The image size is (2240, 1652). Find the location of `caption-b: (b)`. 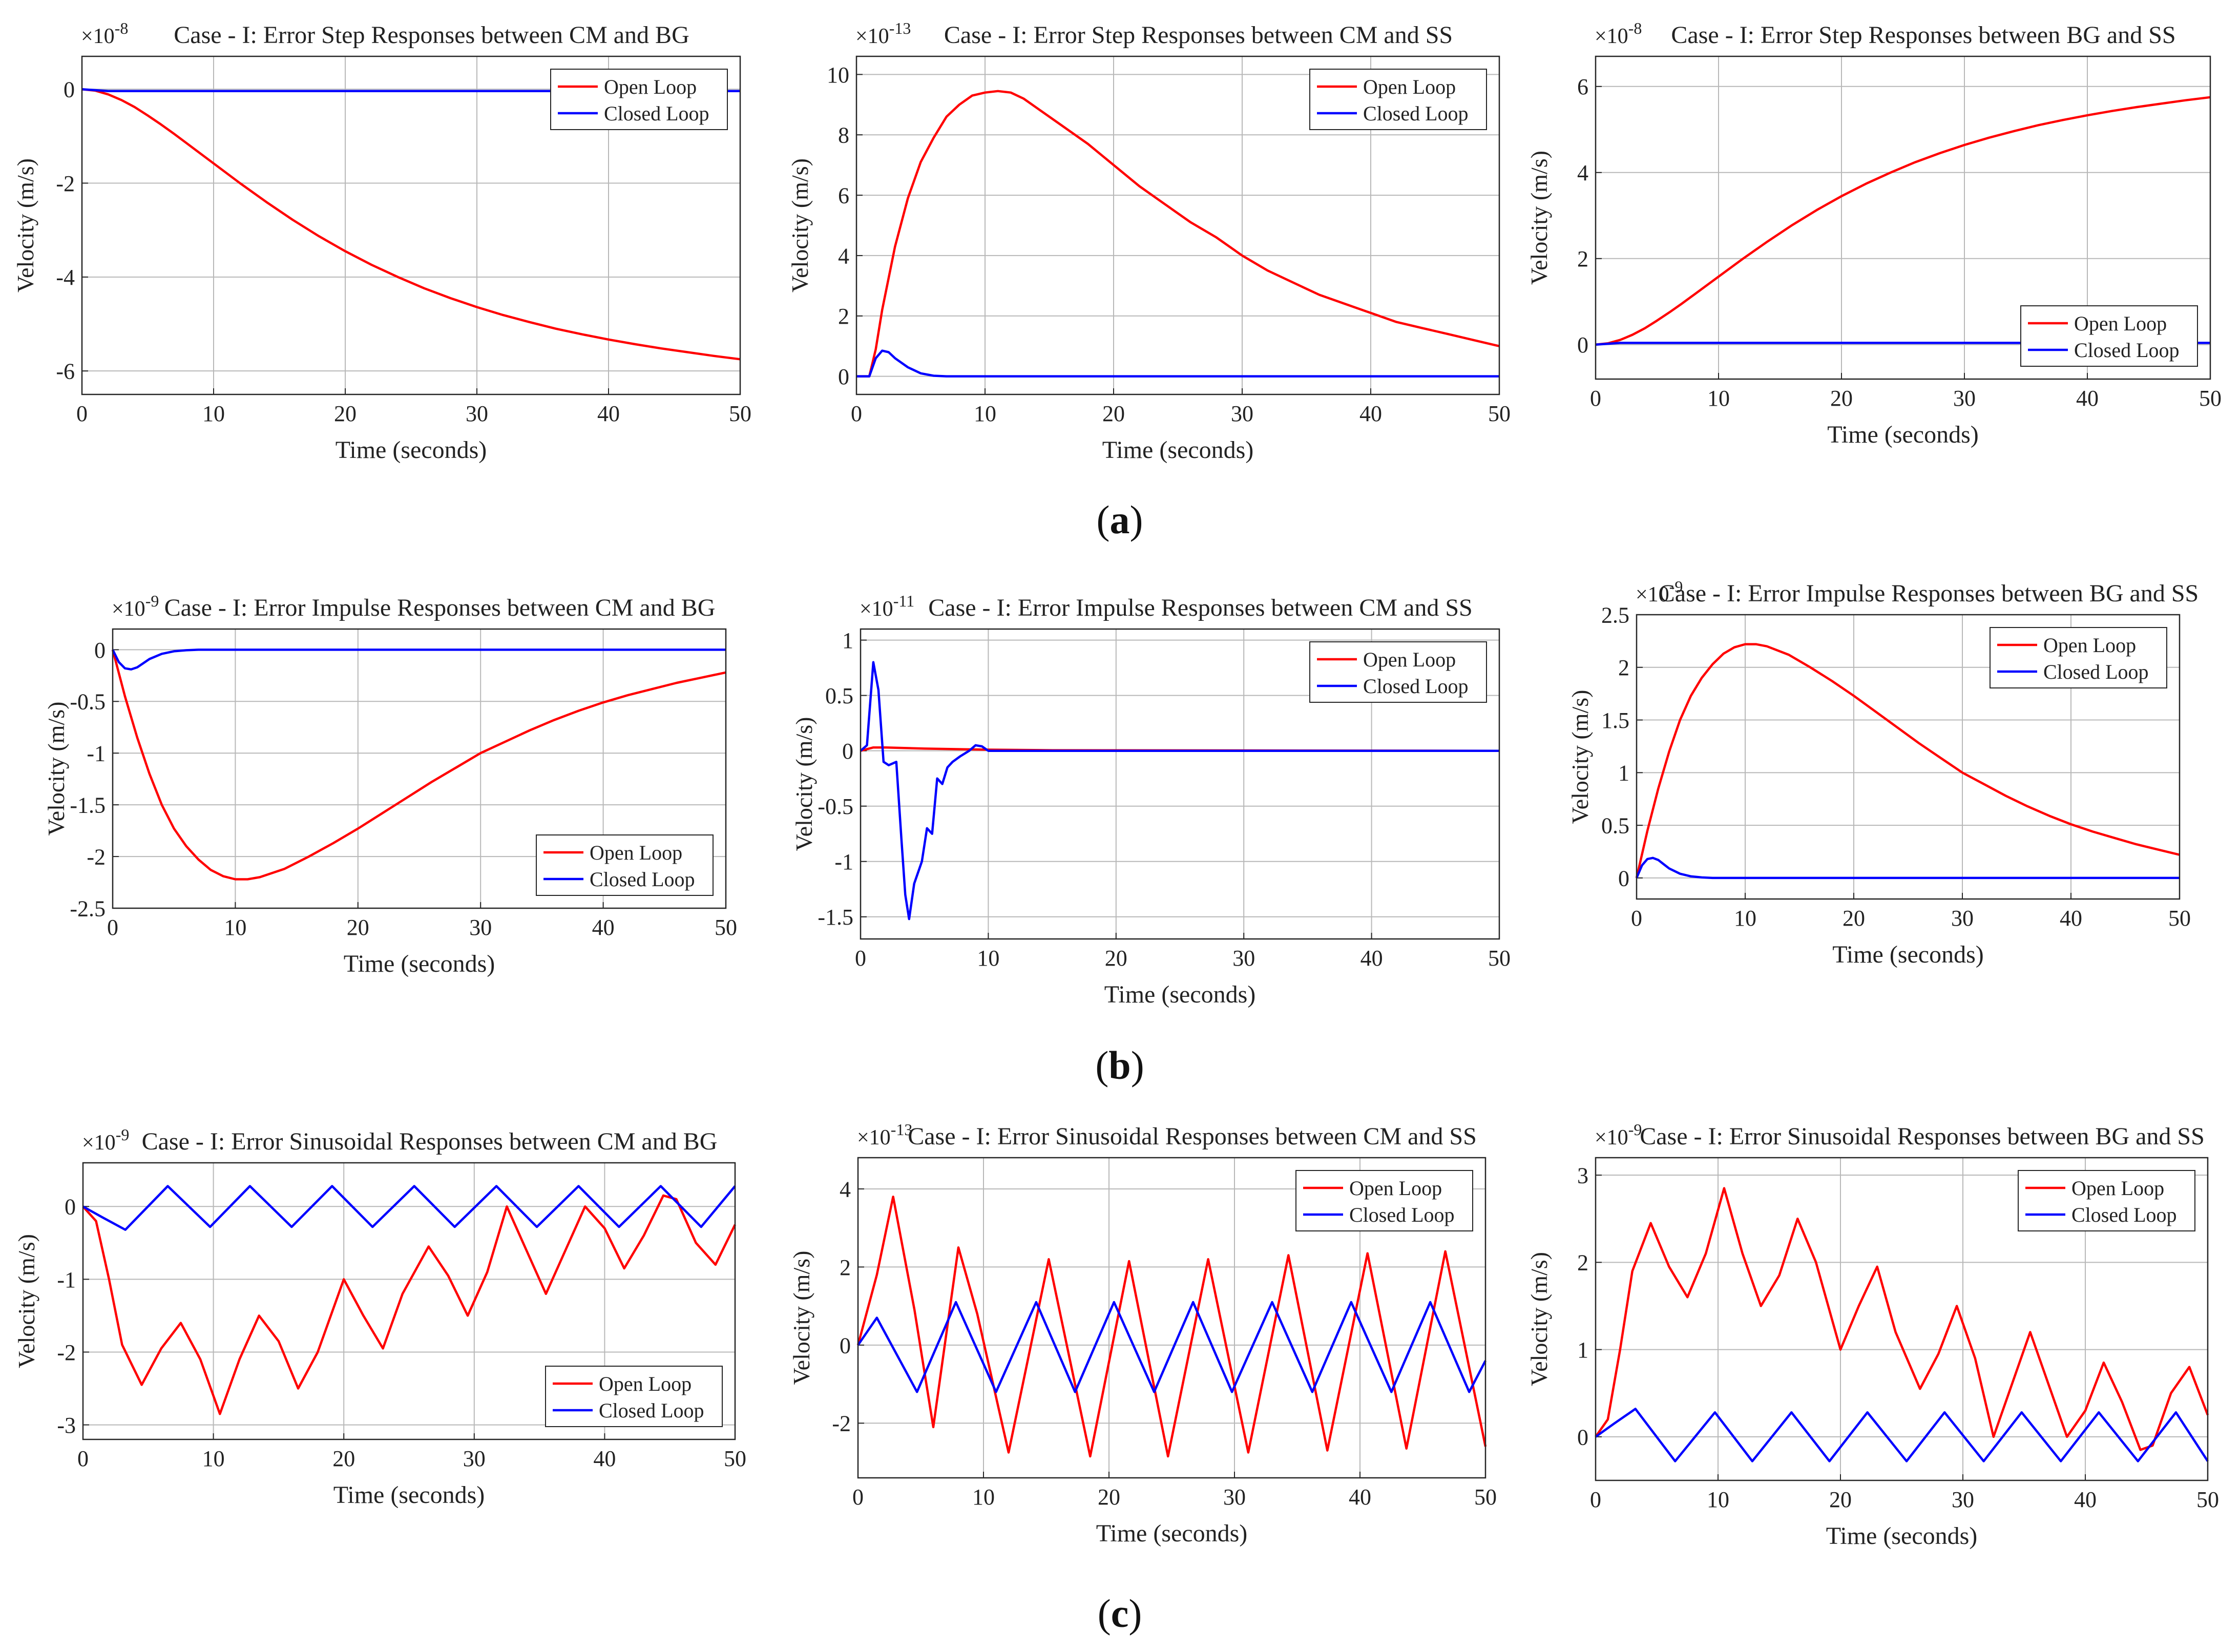

caption-b: (b) is located at coordinates (1119, 1065).